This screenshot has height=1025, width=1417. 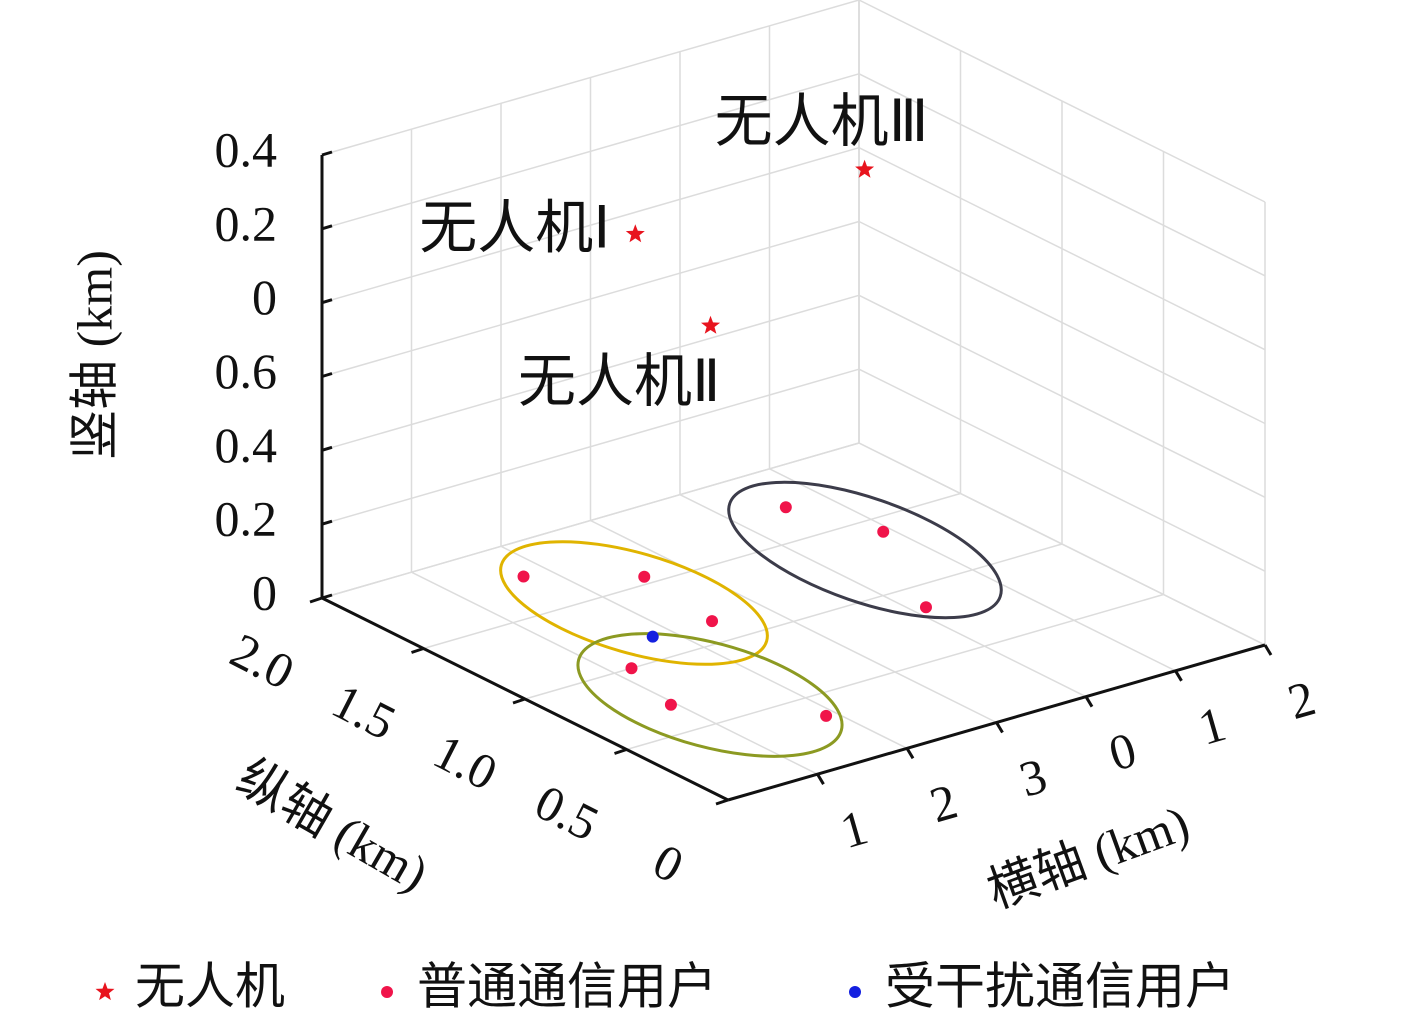 I want to click on y-tick-label: 1.0, so click(x=465, y=762).